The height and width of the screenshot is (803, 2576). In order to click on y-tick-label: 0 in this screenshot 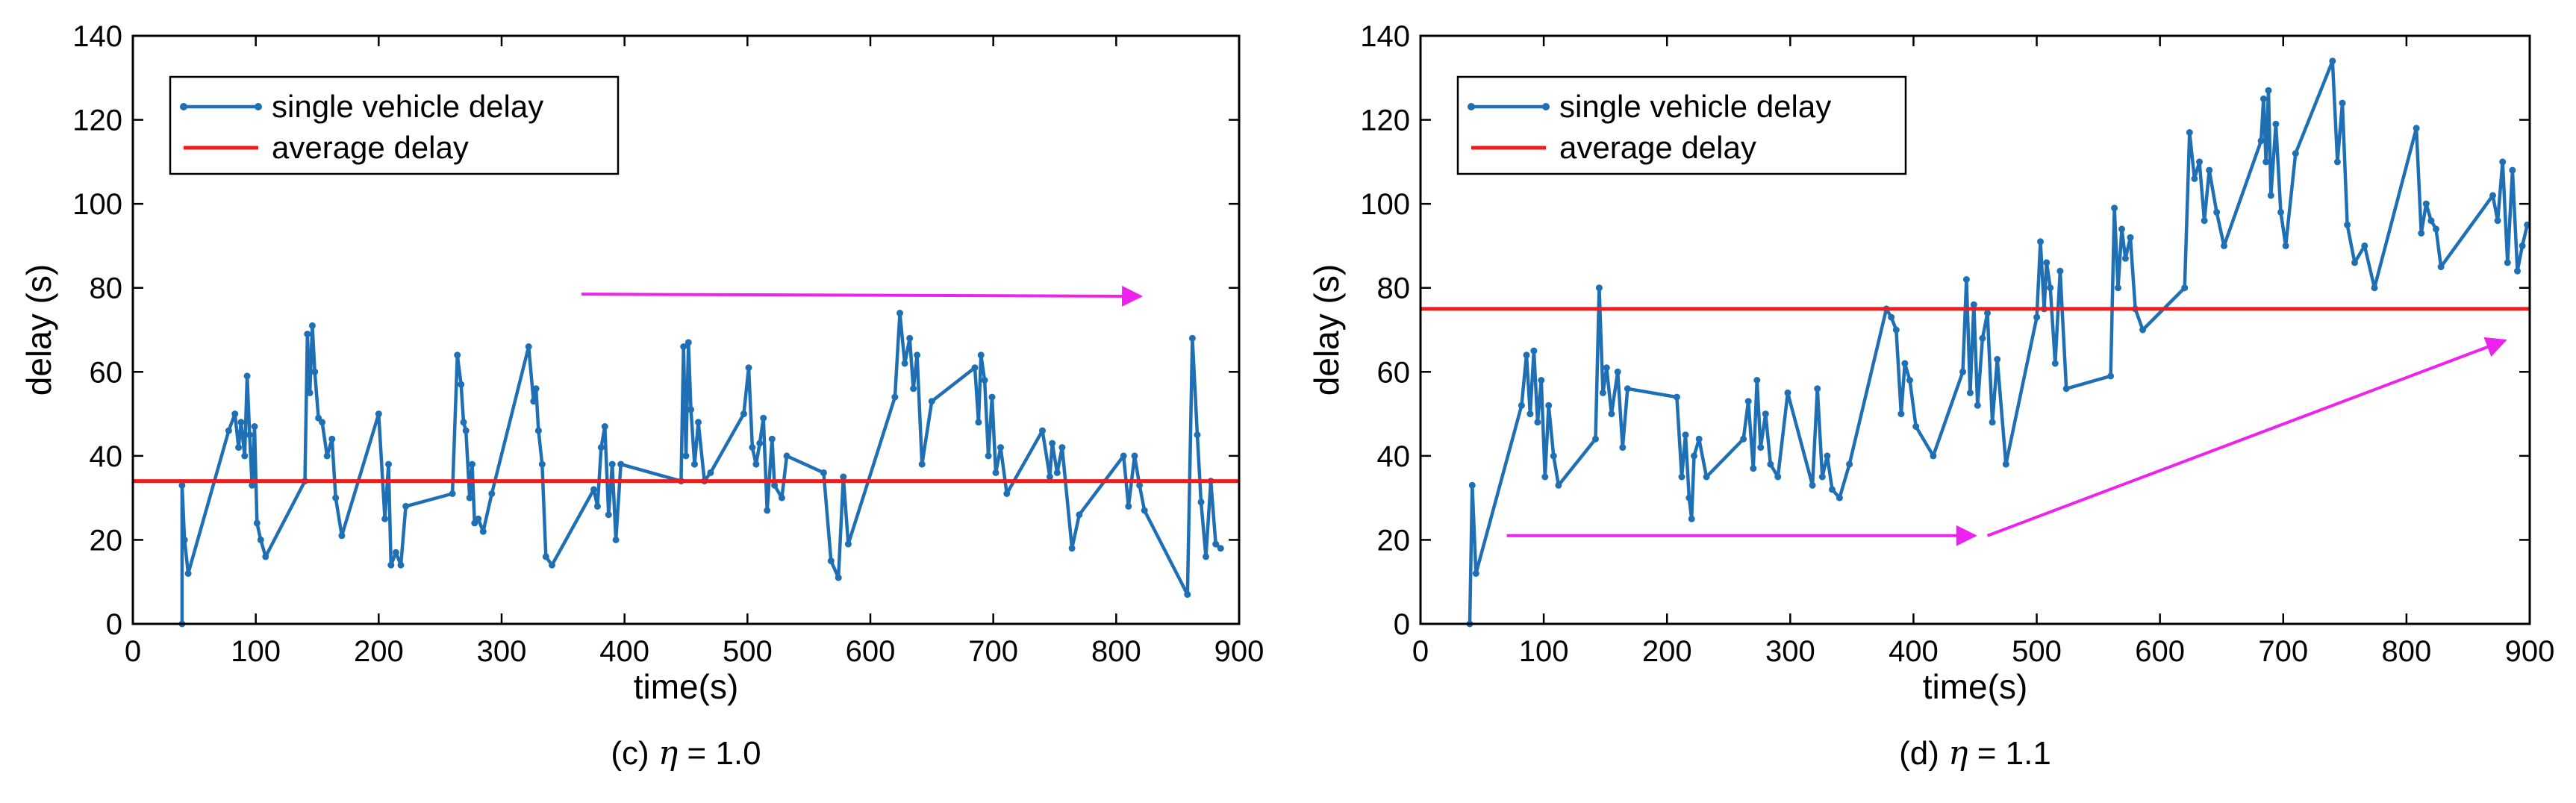, I will do `click(114, 624)`.